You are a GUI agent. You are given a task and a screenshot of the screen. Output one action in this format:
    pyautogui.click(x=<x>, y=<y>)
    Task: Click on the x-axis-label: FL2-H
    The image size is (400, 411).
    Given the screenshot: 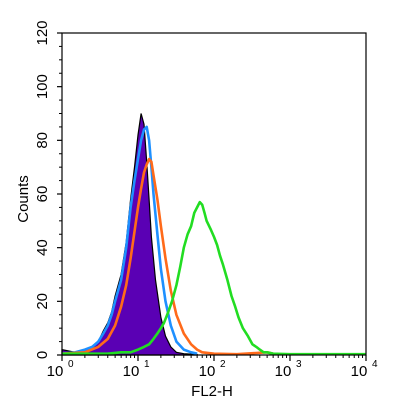 What is the action you would take?
    pyautogui.click(x=212, y=391)
    